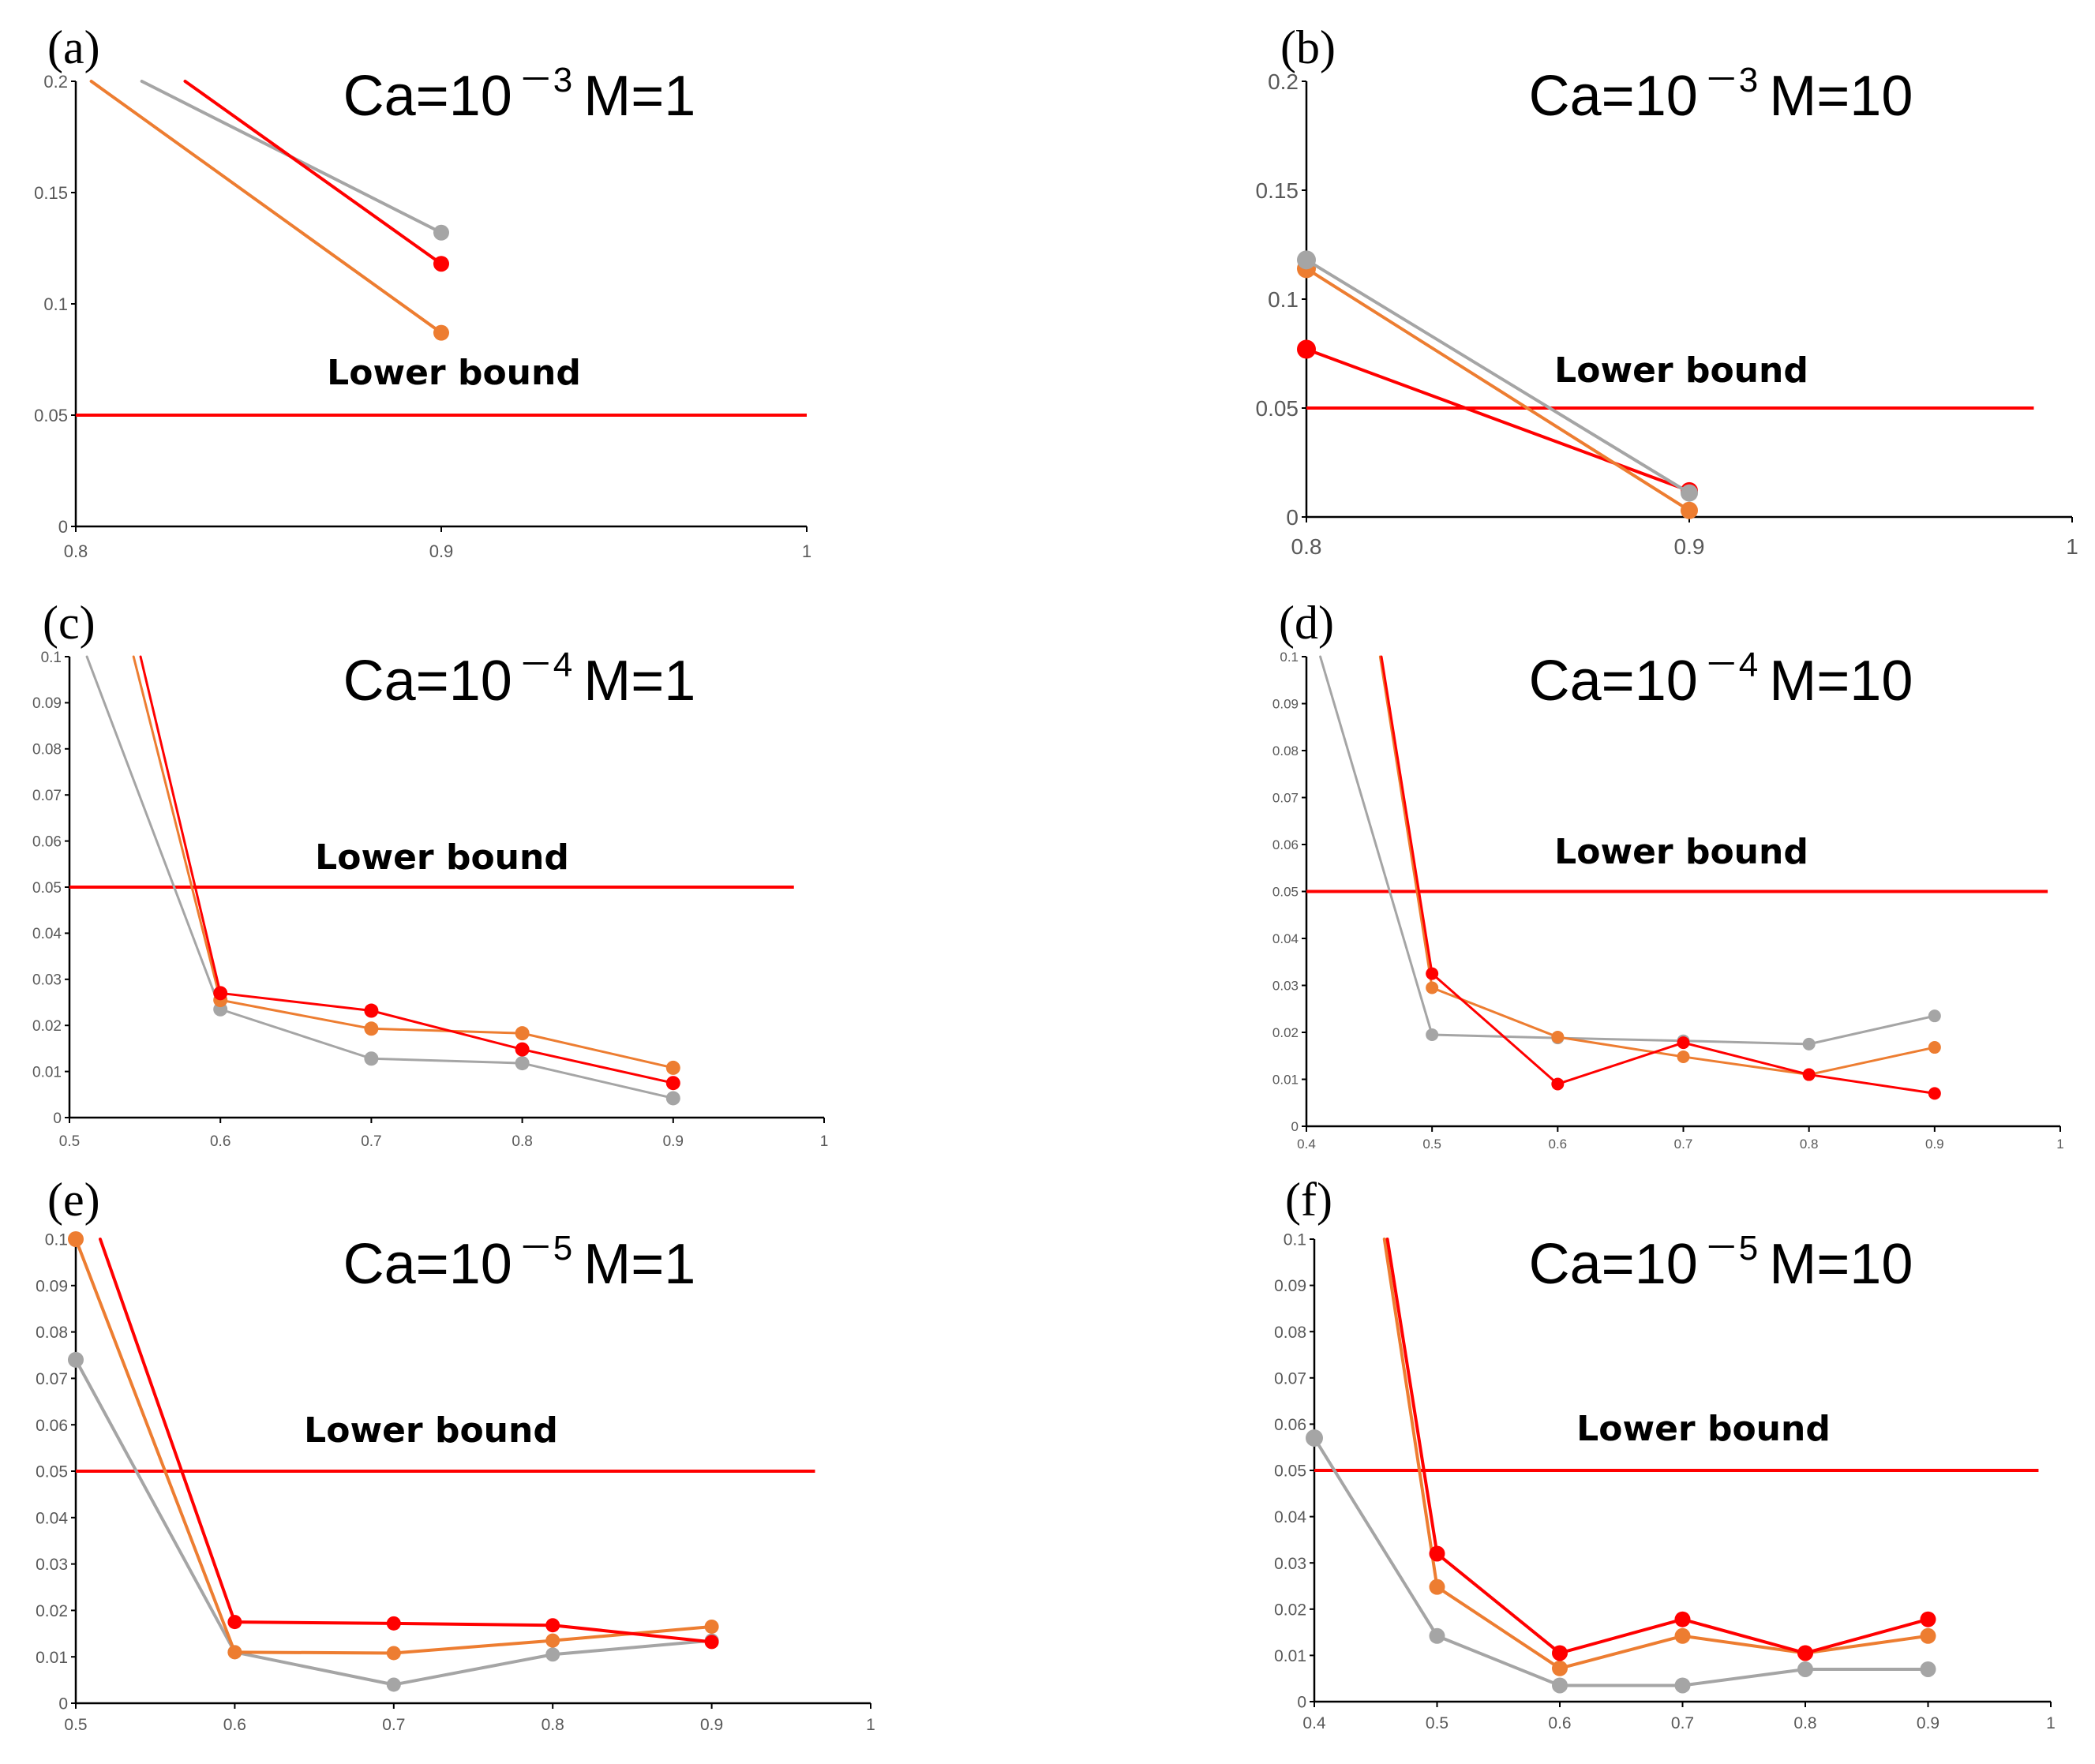  Describe the element at coordinates (522, 1141) in the screenshot. I see `x-tick-label: 0.8` at that location.